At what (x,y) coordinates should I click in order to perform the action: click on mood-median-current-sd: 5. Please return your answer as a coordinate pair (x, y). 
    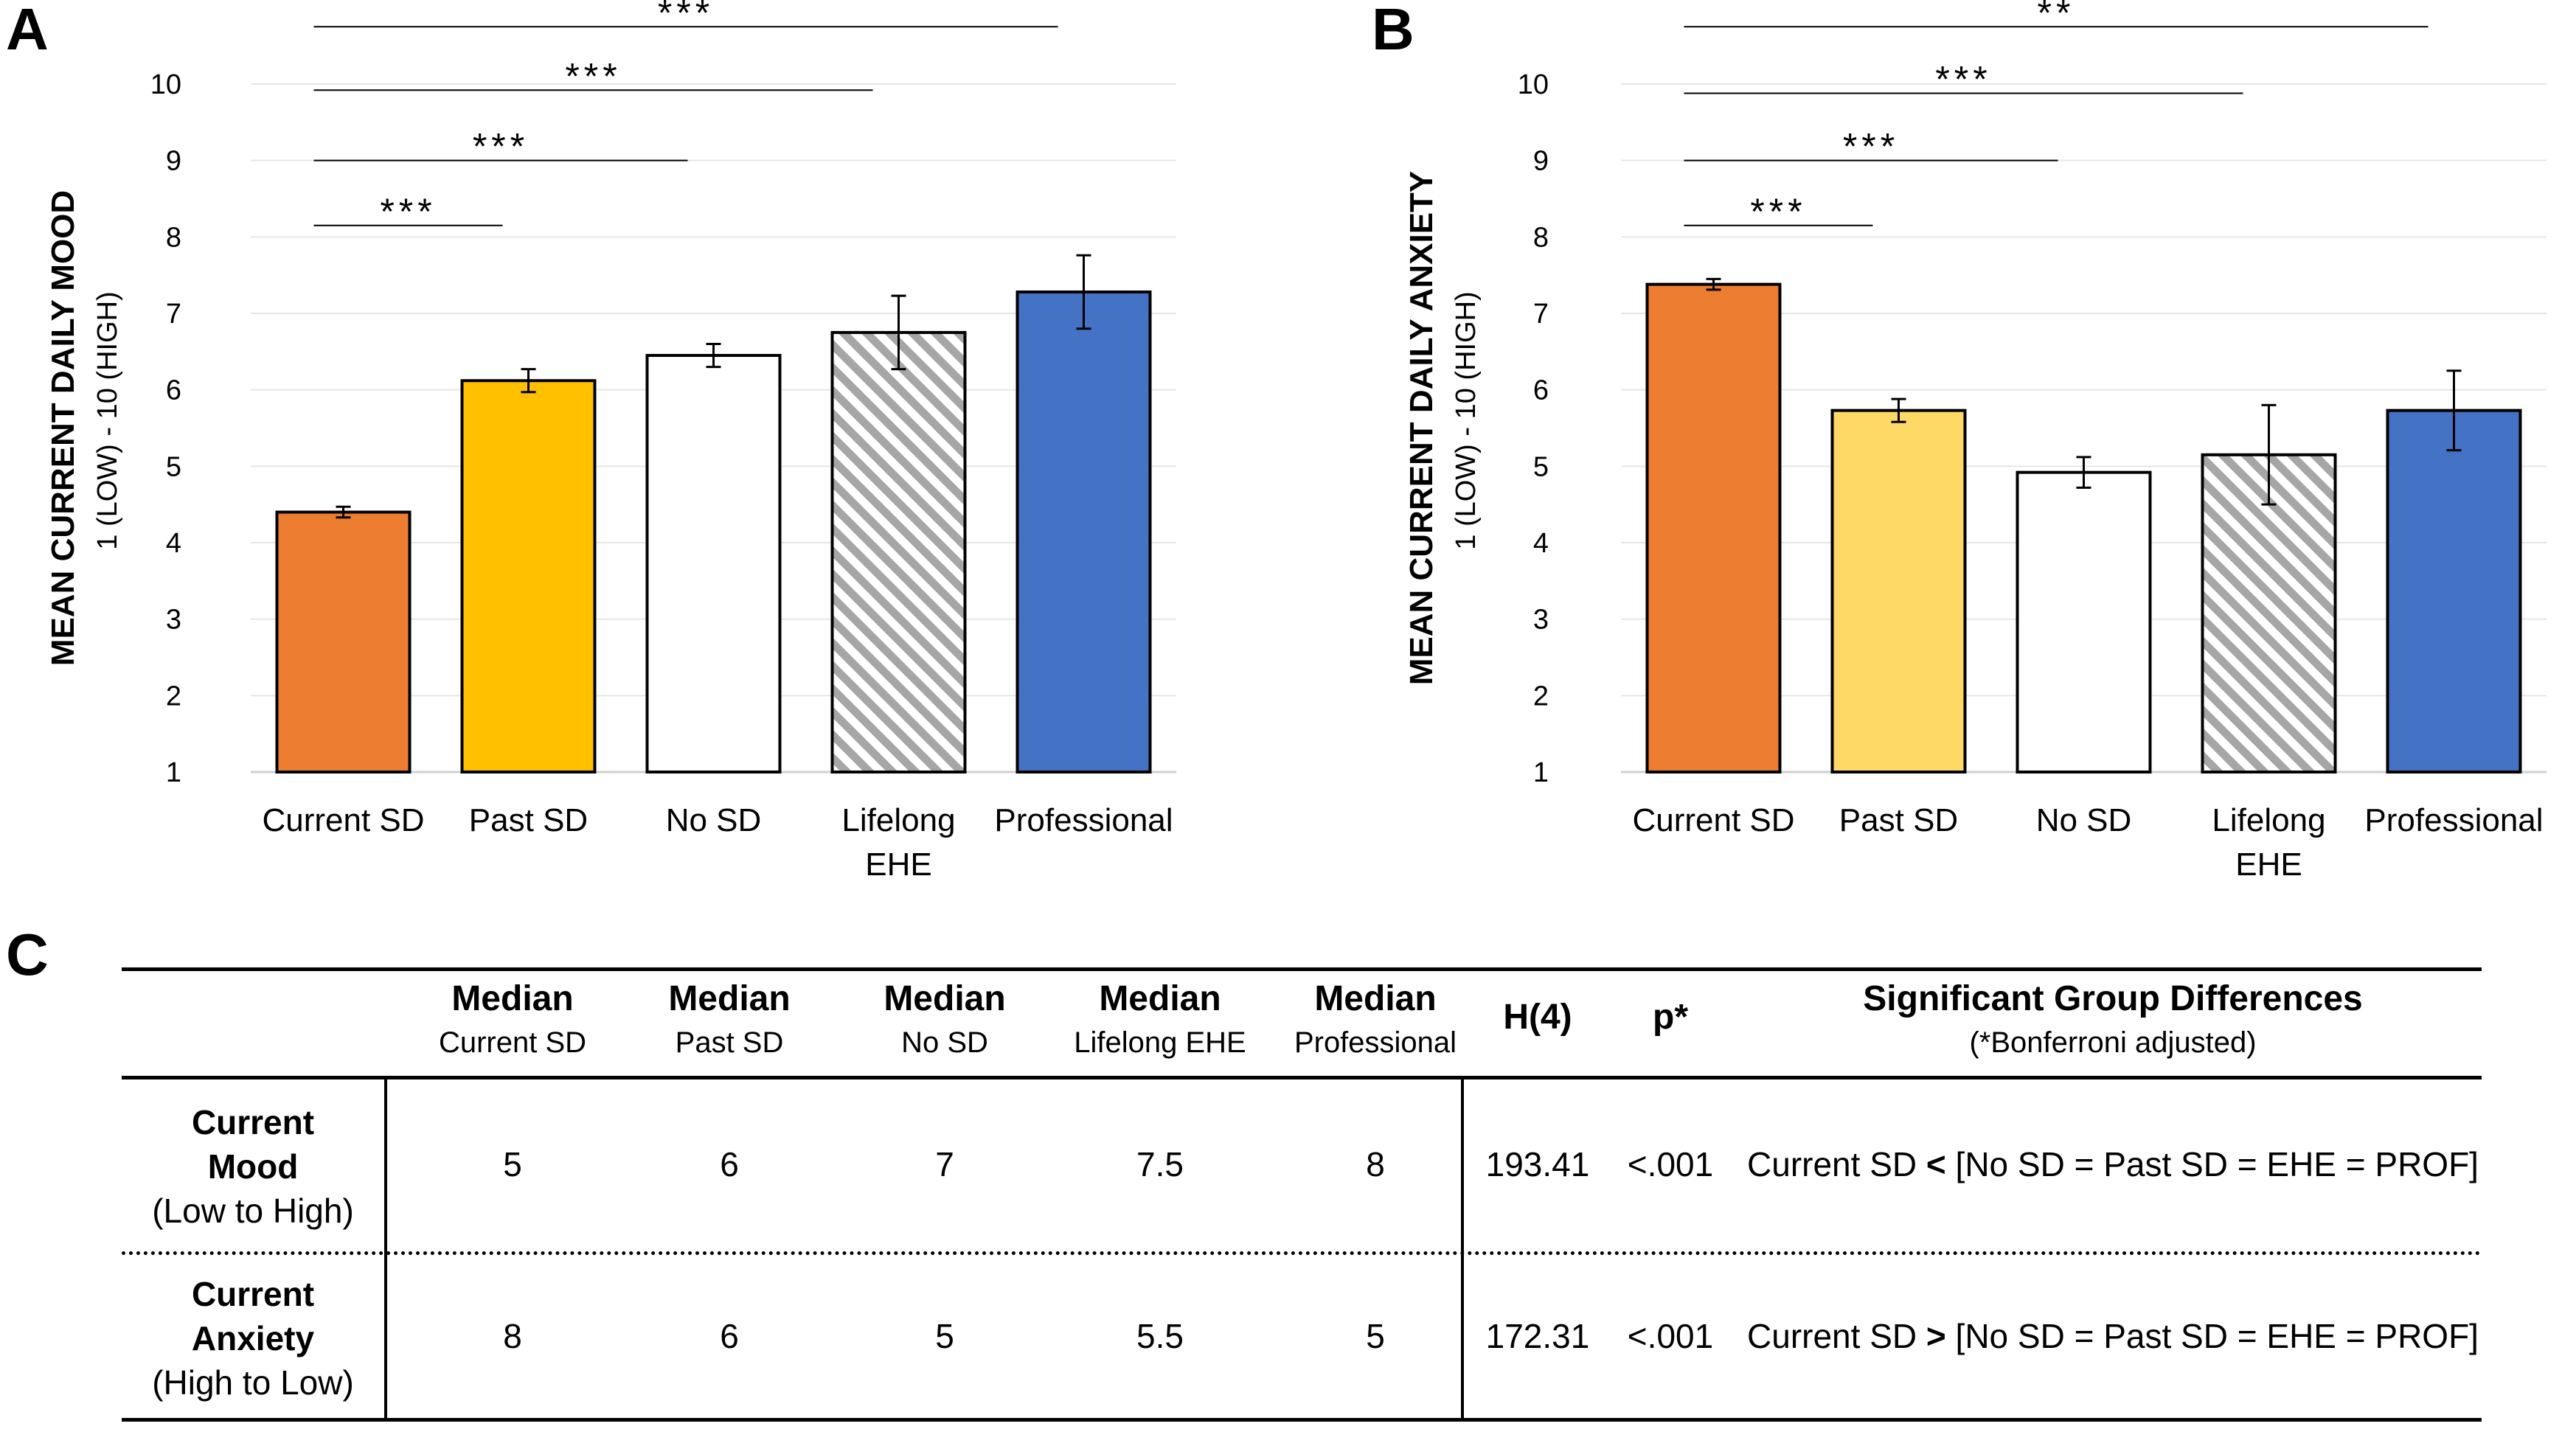
    Looking at the image, I should click on (512, 1164).